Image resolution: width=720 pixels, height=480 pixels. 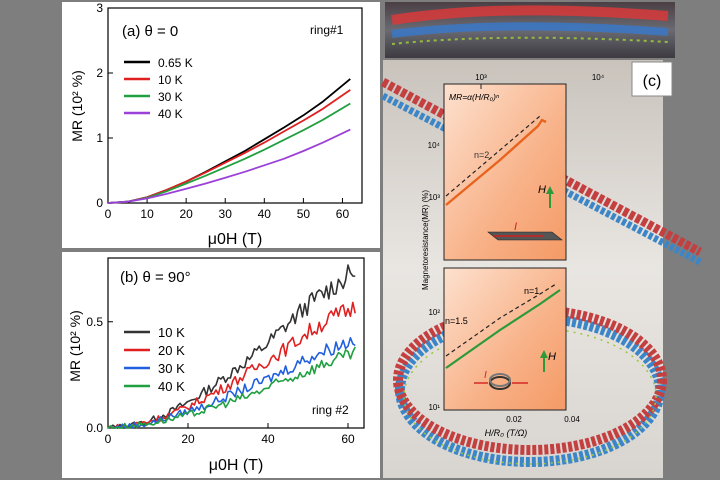 What do you see at coordinates (514, 419) in the screenshot?
I see `panel-c-bottom-xtick-002: 0.02` at bounding box center [514, 419].